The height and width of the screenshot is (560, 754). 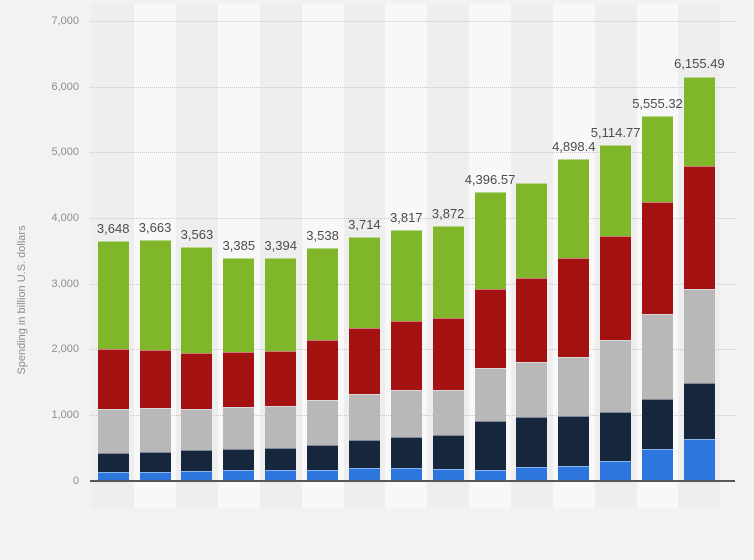 What do you see at coordinates (280, 245) in the screenshot?
I see `bar-total-label: 3,394` at bounding box center [280, 245].